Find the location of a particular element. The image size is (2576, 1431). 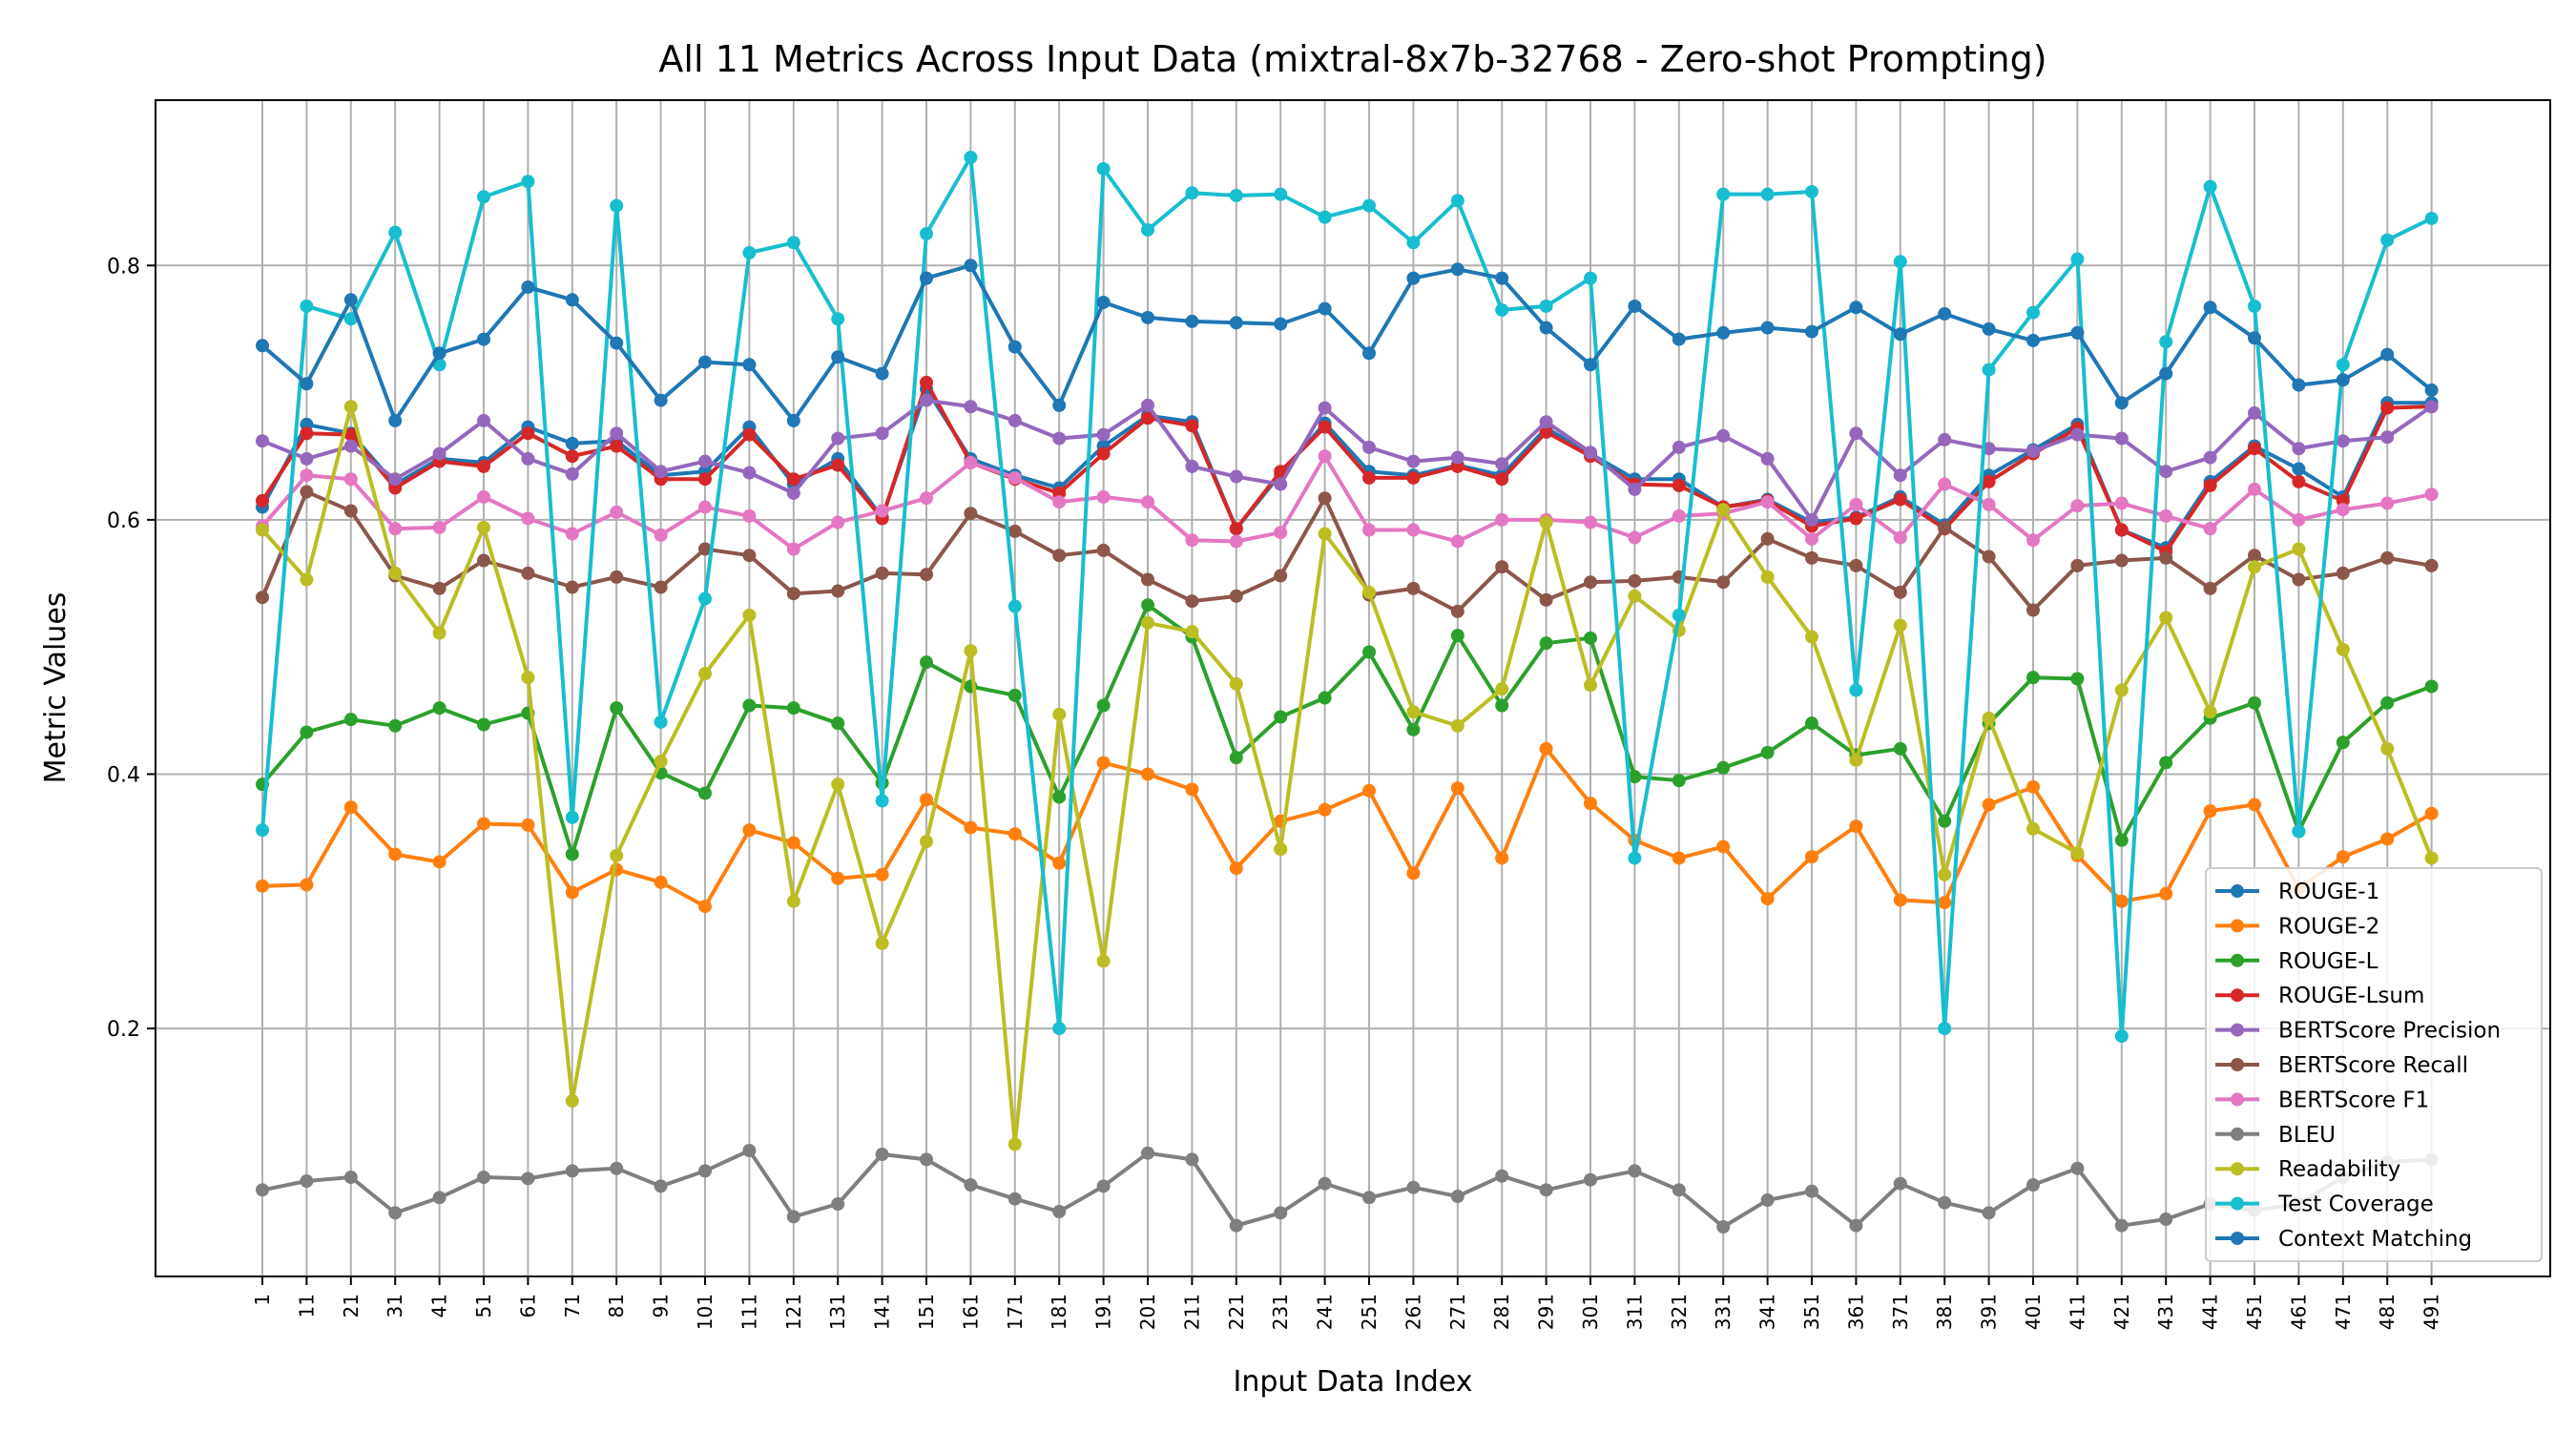

x-tick-label: 41 is located at coordinates (439, 1305).